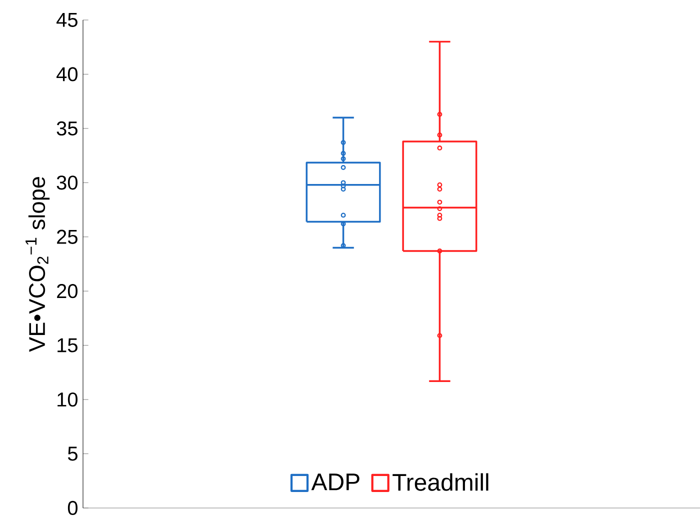  What do you see at coordinates (67, 74) in the screenshot?
I see `y-tick-label: 40` at bounding box center [67, 74].